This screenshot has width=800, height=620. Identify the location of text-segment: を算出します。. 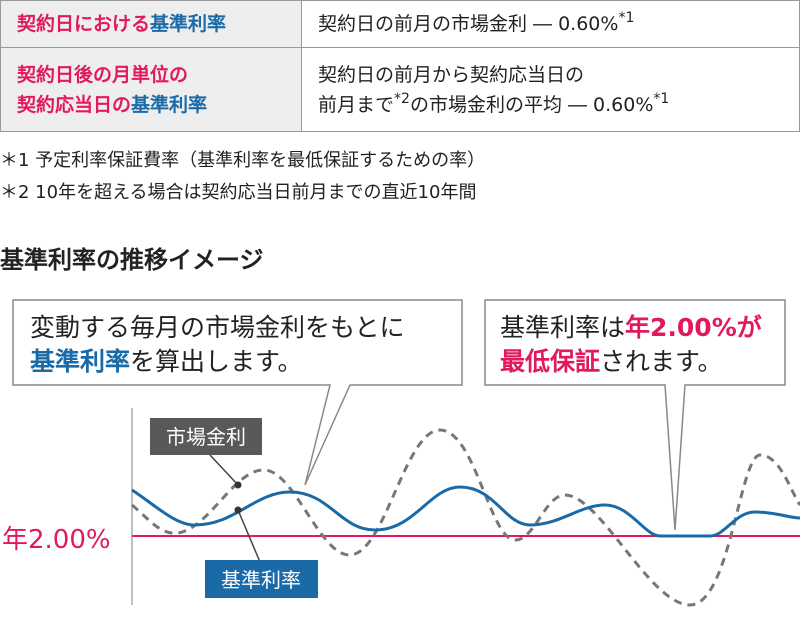
(216, 361).